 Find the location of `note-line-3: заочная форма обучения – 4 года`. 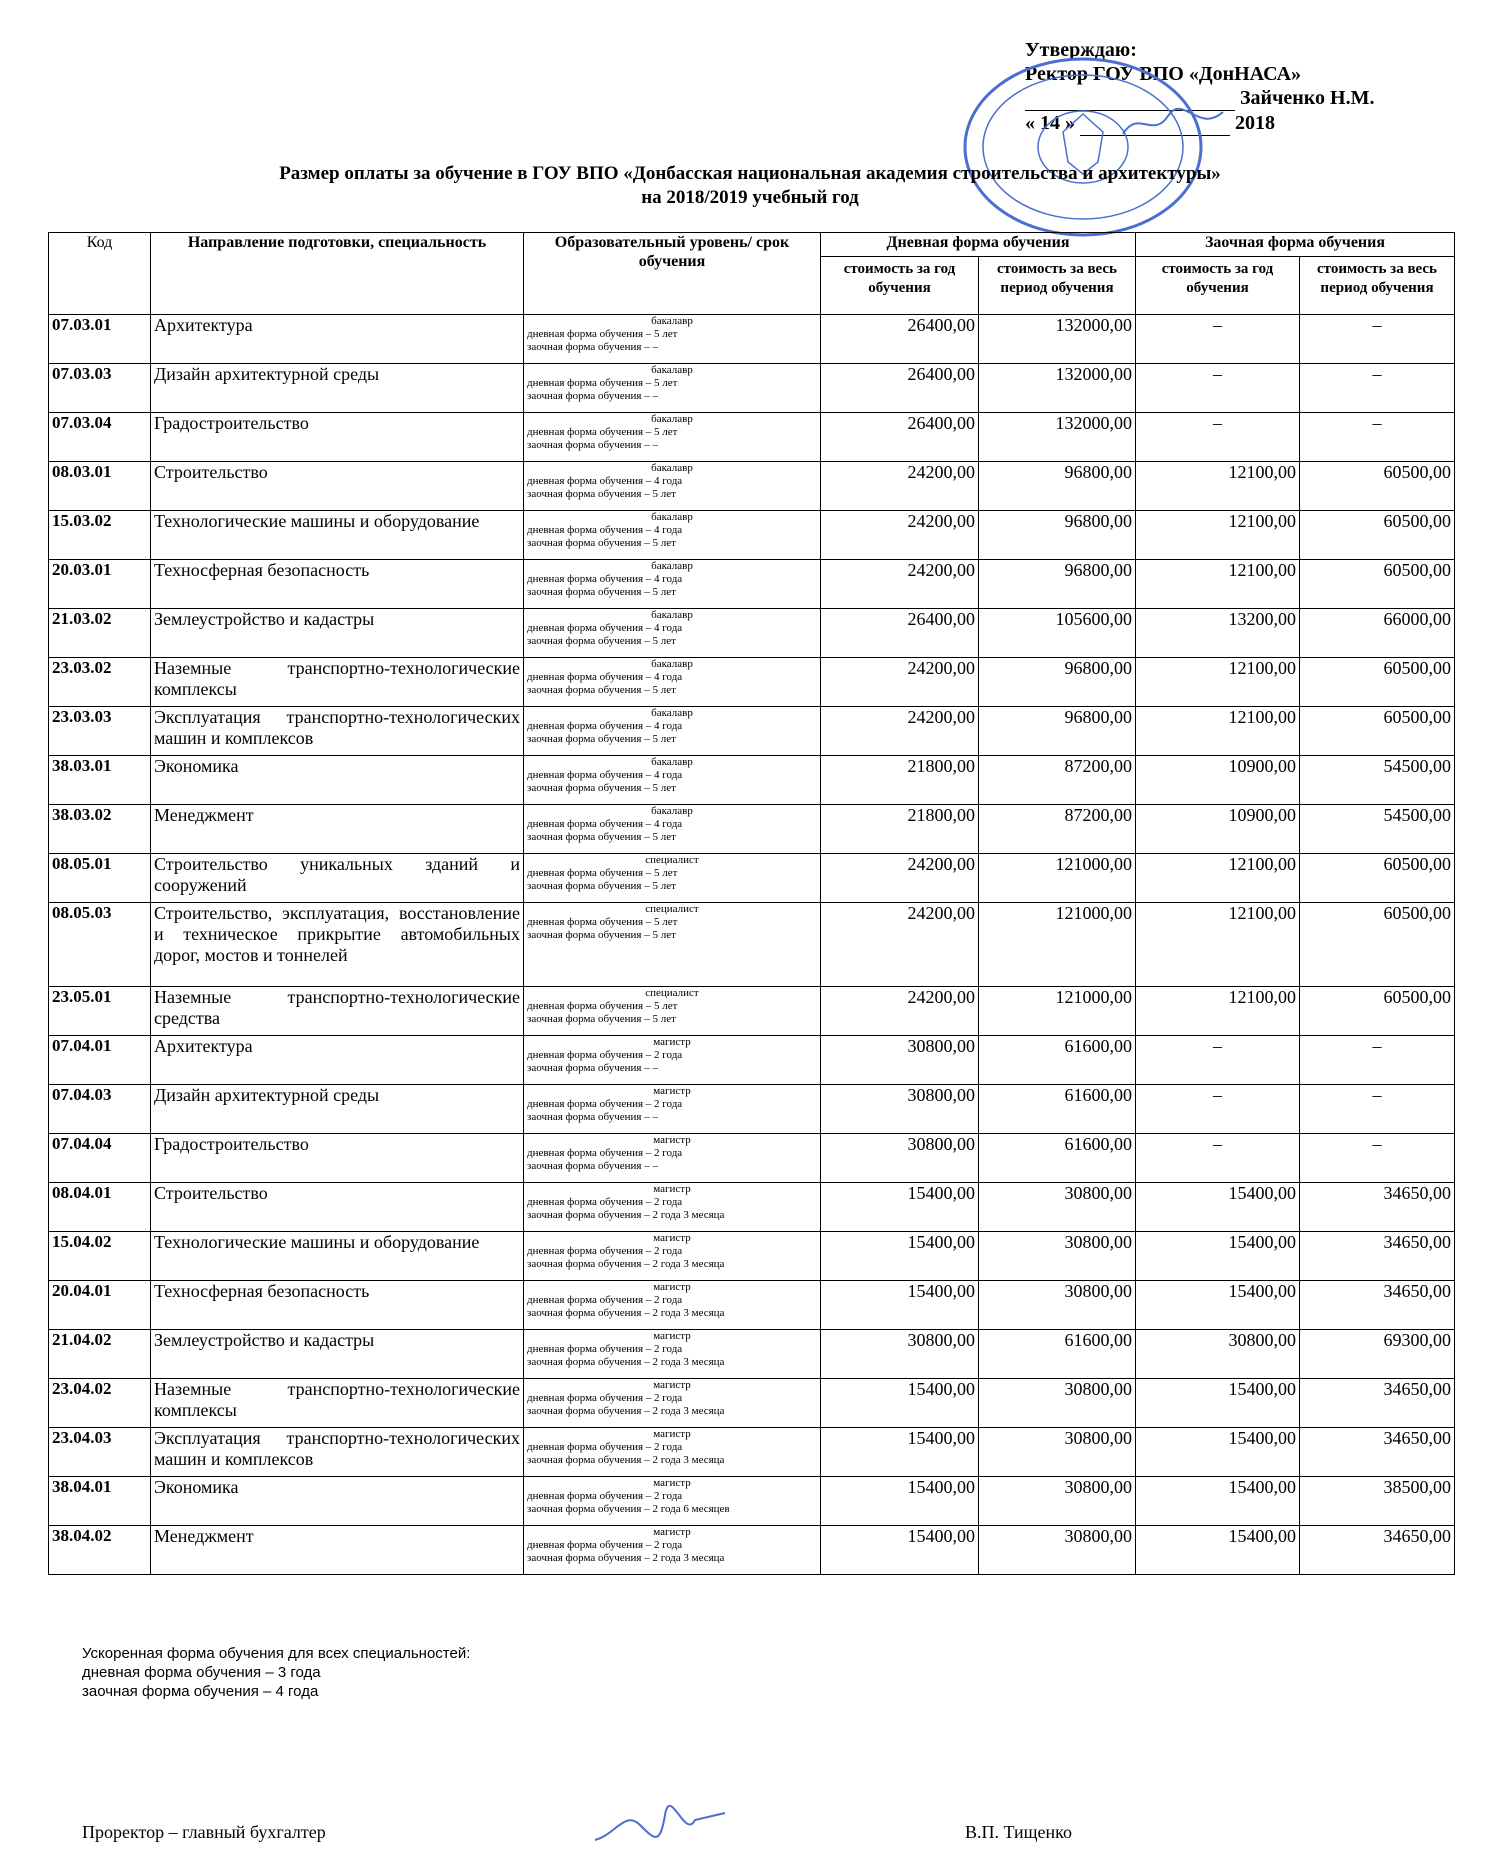

note-line-3: заочная форма обучения – 4 года is located at coordinates (200, 1691).